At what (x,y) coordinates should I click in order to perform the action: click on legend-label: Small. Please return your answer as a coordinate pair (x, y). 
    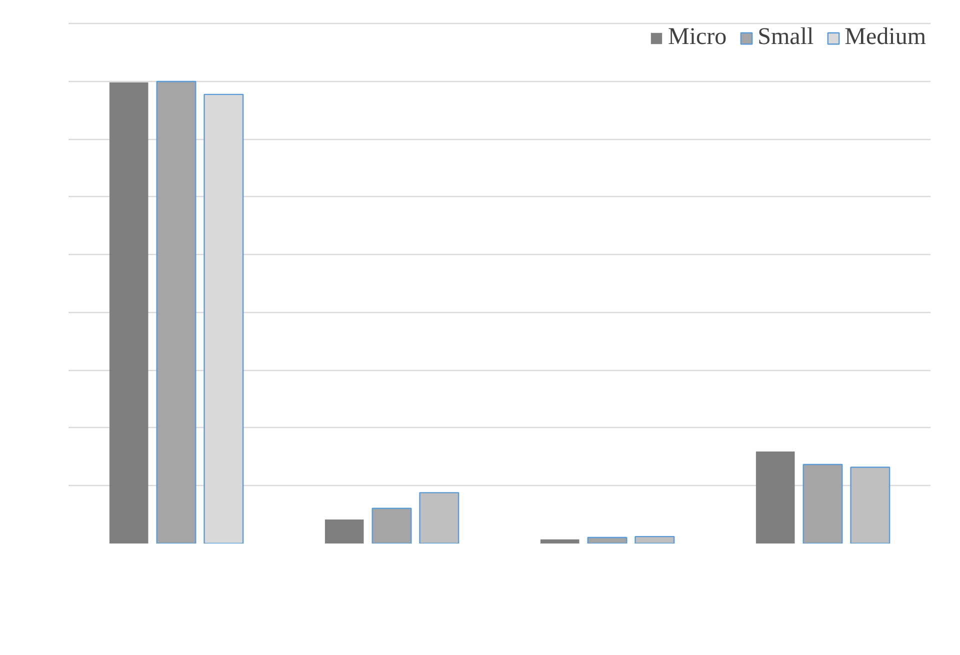
    Looking at the image, I should click on (786, 37).